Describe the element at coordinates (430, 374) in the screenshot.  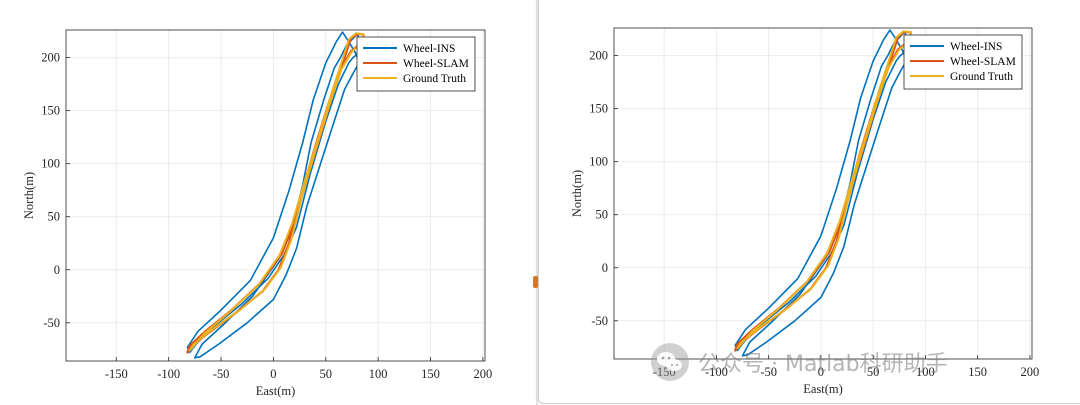
I see `left-x-tick-label: 150` at that location.